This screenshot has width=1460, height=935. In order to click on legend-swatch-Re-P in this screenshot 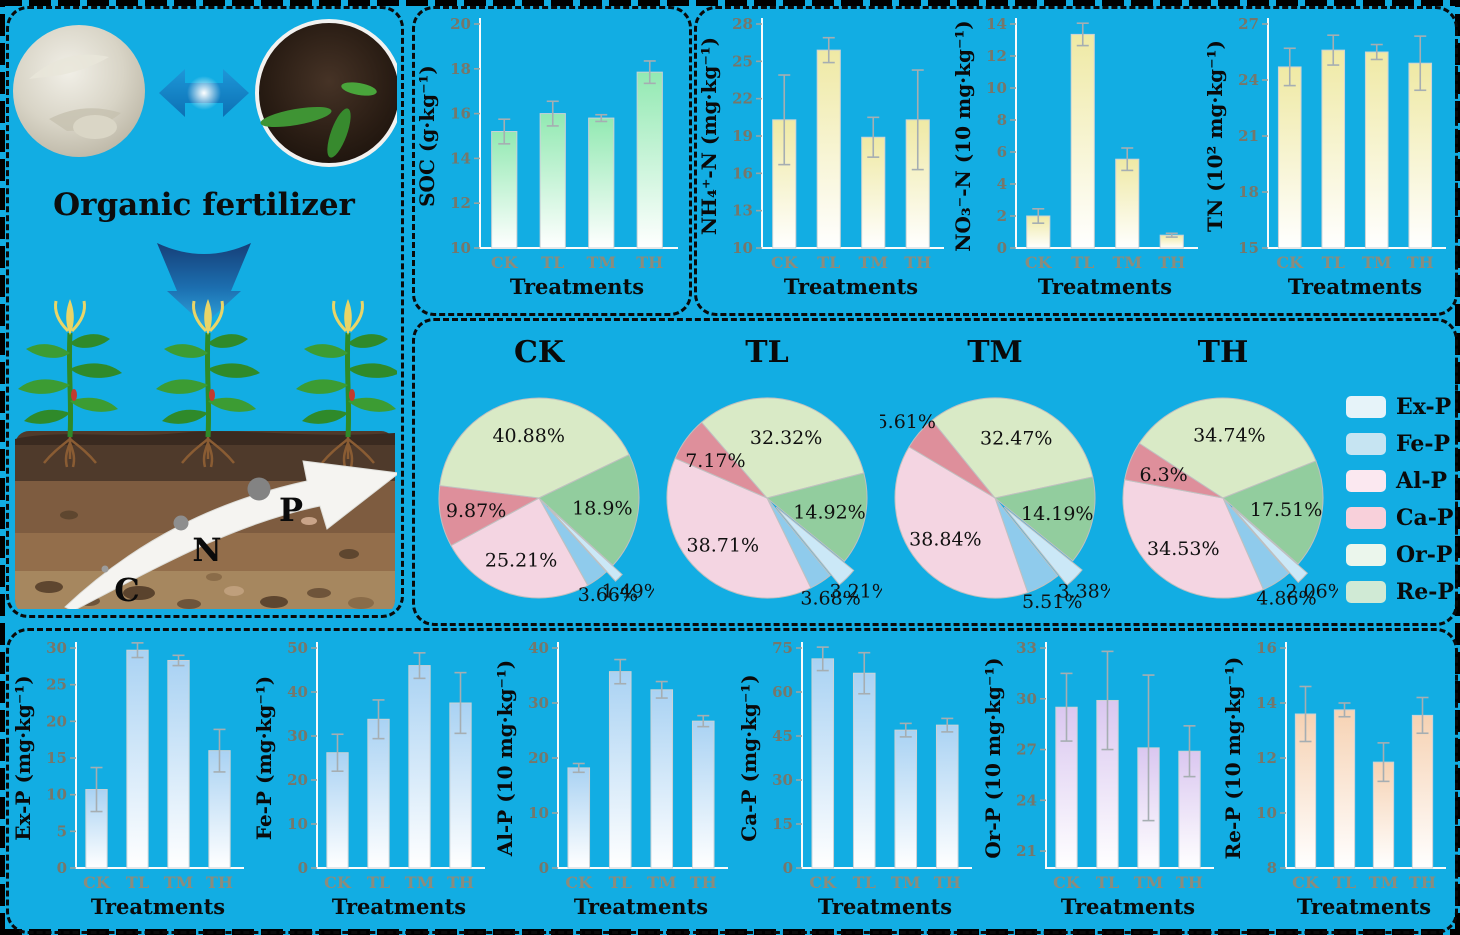, I will do `click(1366, 592)`.